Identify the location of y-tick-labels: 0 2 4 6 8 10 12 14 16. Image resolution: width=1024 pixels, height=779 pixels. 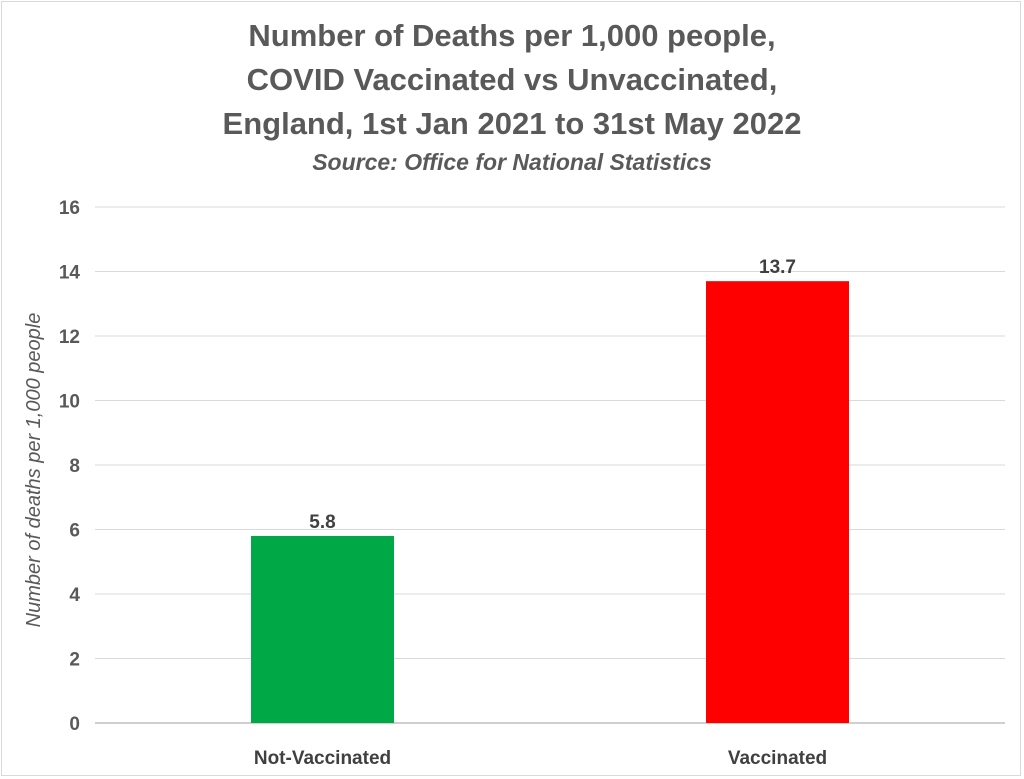
(70, 466).